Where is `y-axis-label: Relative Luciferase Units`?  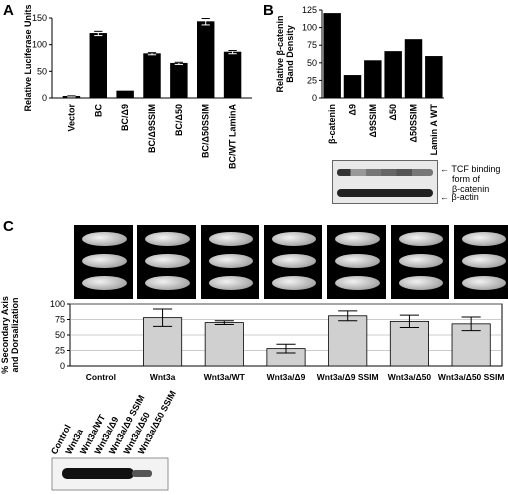 y-axis-label: Relative Luciferase Units is located at coordinates (28, 57).